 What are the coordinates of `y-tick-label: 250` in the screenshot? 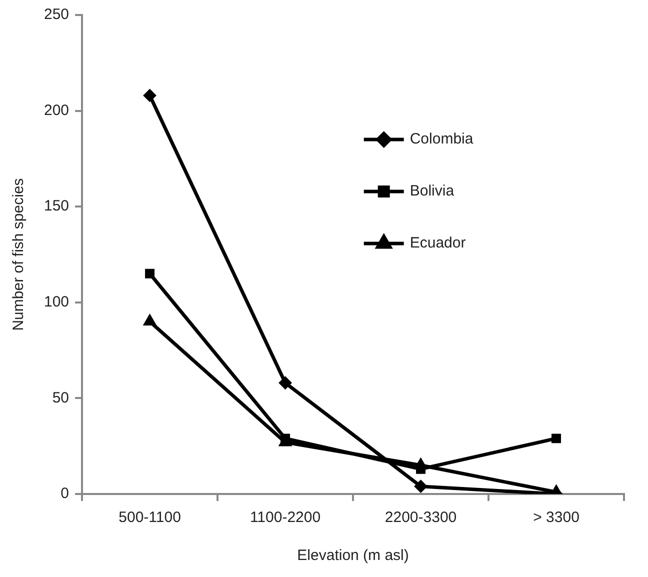 It's located at (57, 15).